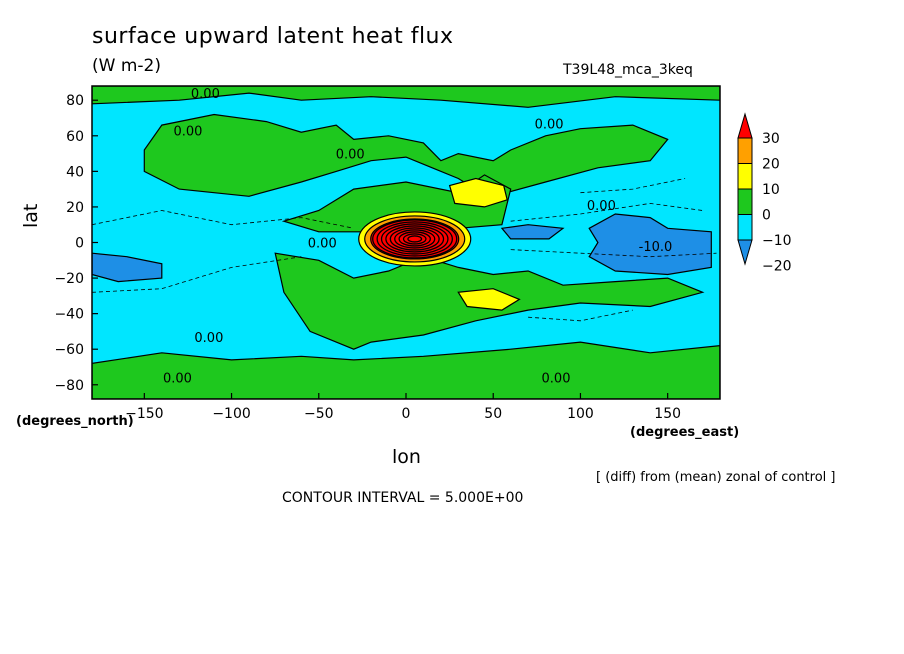  What do you see at coordinates (403, 498) in the screenshot?
I see `contour-interval: CONTOUR INTERVAL = 5.000E+00` at bounding box center [403, 498].